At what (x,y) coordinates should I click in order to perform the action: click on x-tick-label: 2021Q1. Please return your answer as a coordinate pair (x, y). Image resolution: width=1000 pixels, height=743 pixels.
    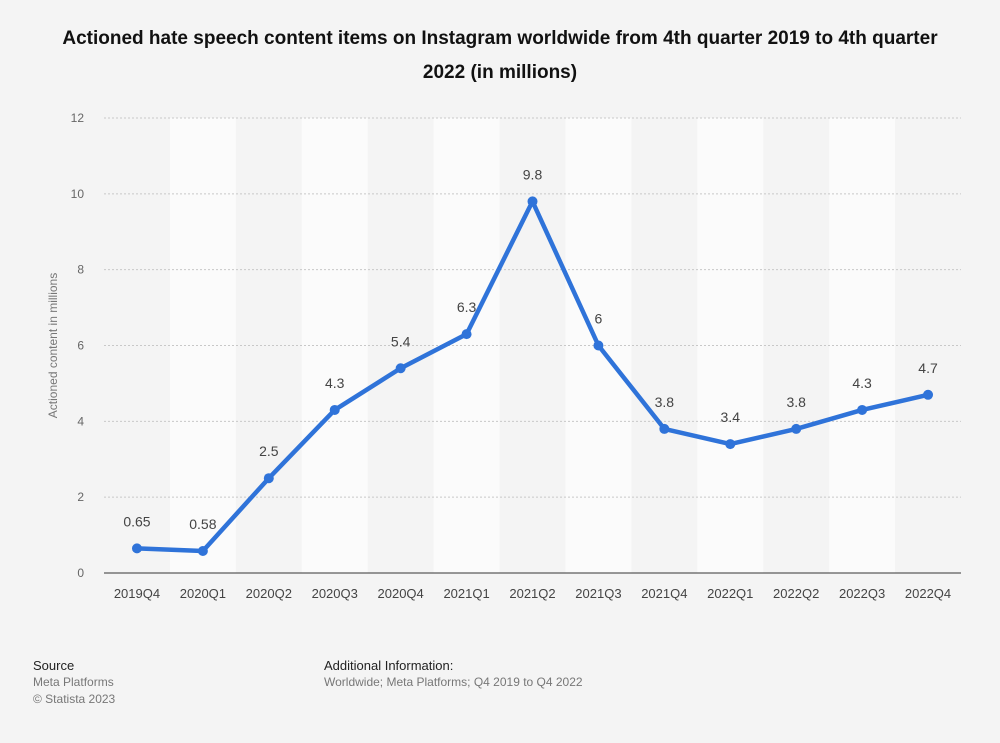
    Looking at the image, I should click on (466, 593).